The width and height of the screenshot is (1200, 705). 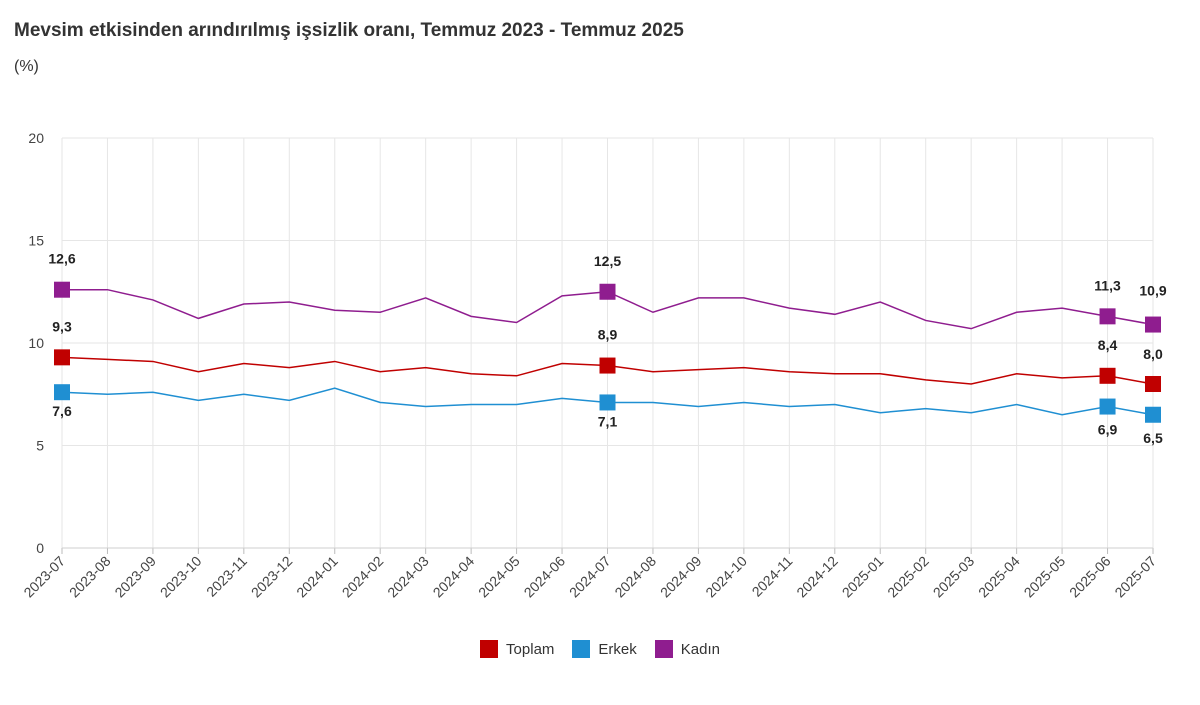 What do you see at coordinates (44, 577) in the screenshot?
I see `x-tick-label: 2023-07` at bounding box center [44, 577].